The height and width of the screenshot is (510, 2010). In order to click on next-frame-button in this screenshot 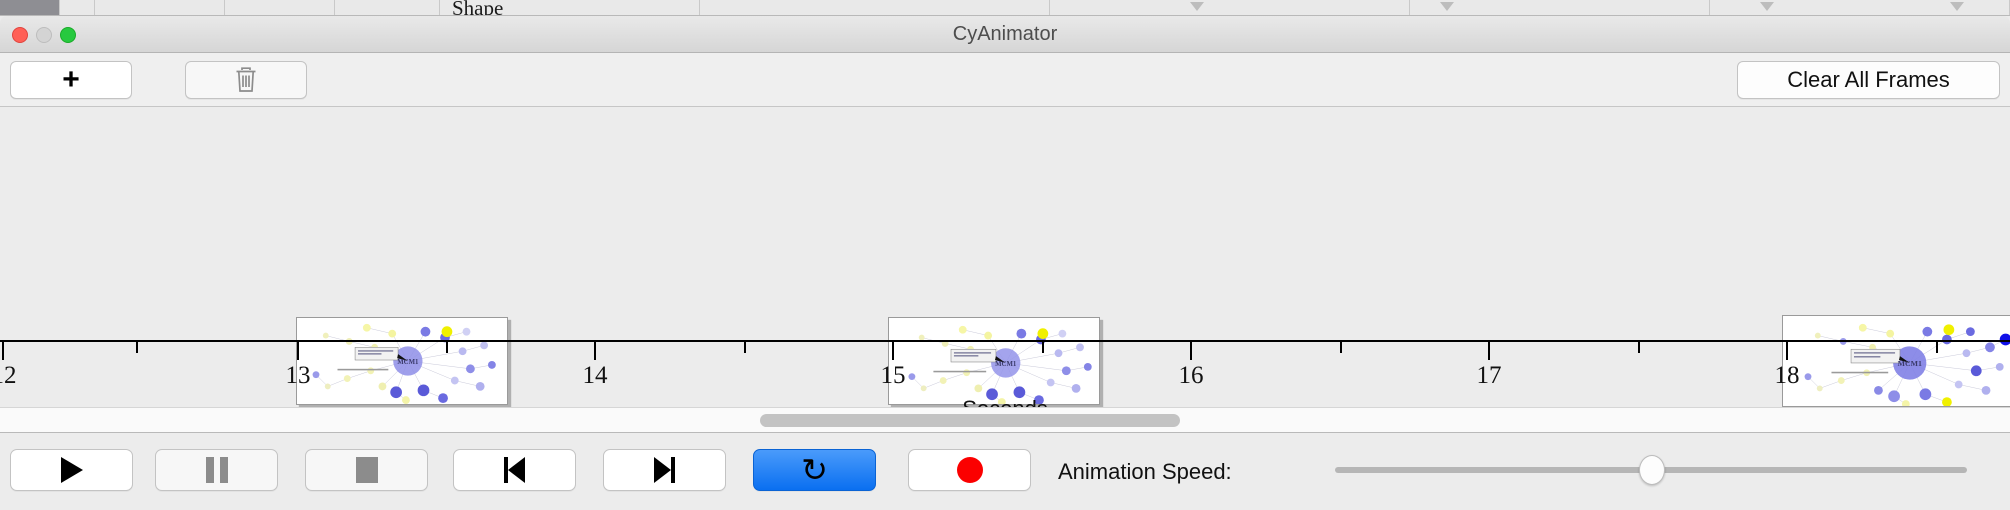, I will do `click(664, 470)`.